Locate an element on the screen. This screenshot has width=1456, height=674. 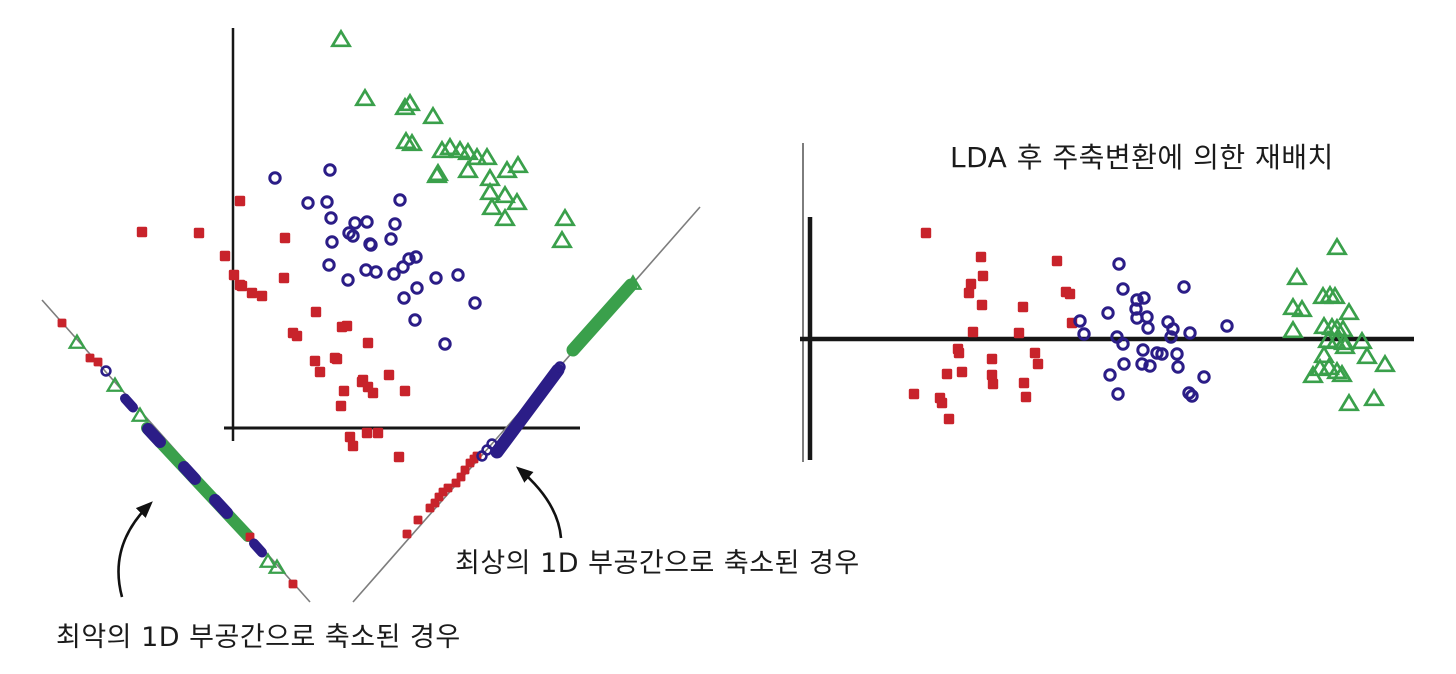
worst-1d-subspace-callout-arrow is located at coordinates (135, 549).